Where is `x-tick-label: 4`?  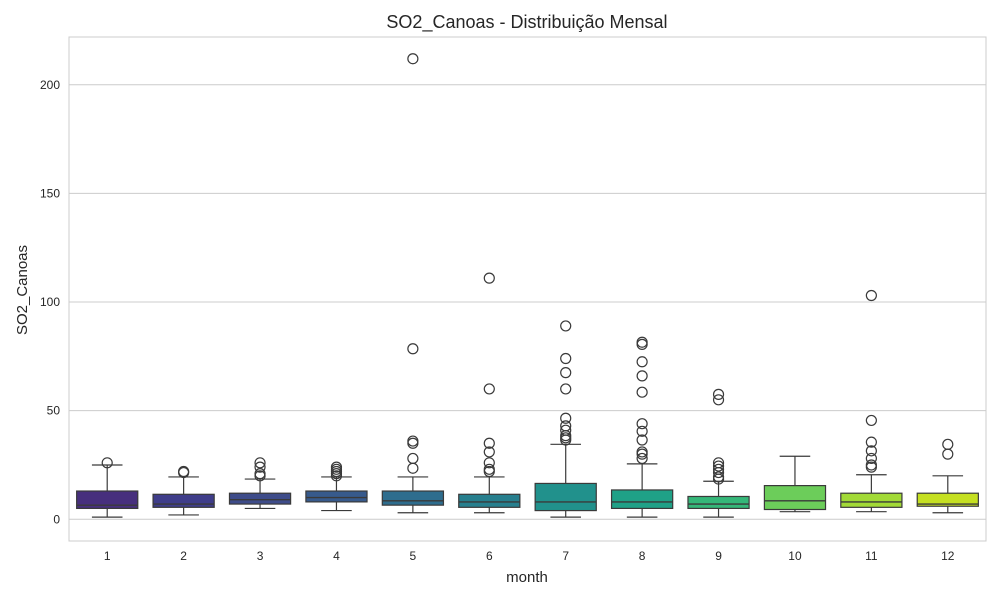
x-tick-label: 4 is located at coordinates (336, 556).